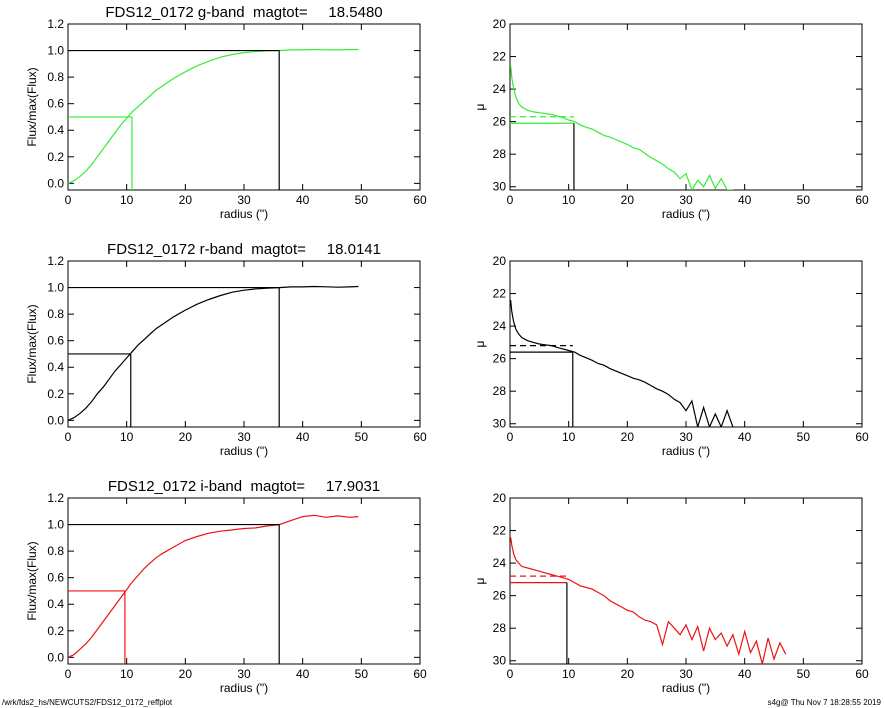 The image size is (885, 708). I want to click on footer-timestamp: s4g@ Thu Nov 7 18:28:55 2019, so click(824, 702).